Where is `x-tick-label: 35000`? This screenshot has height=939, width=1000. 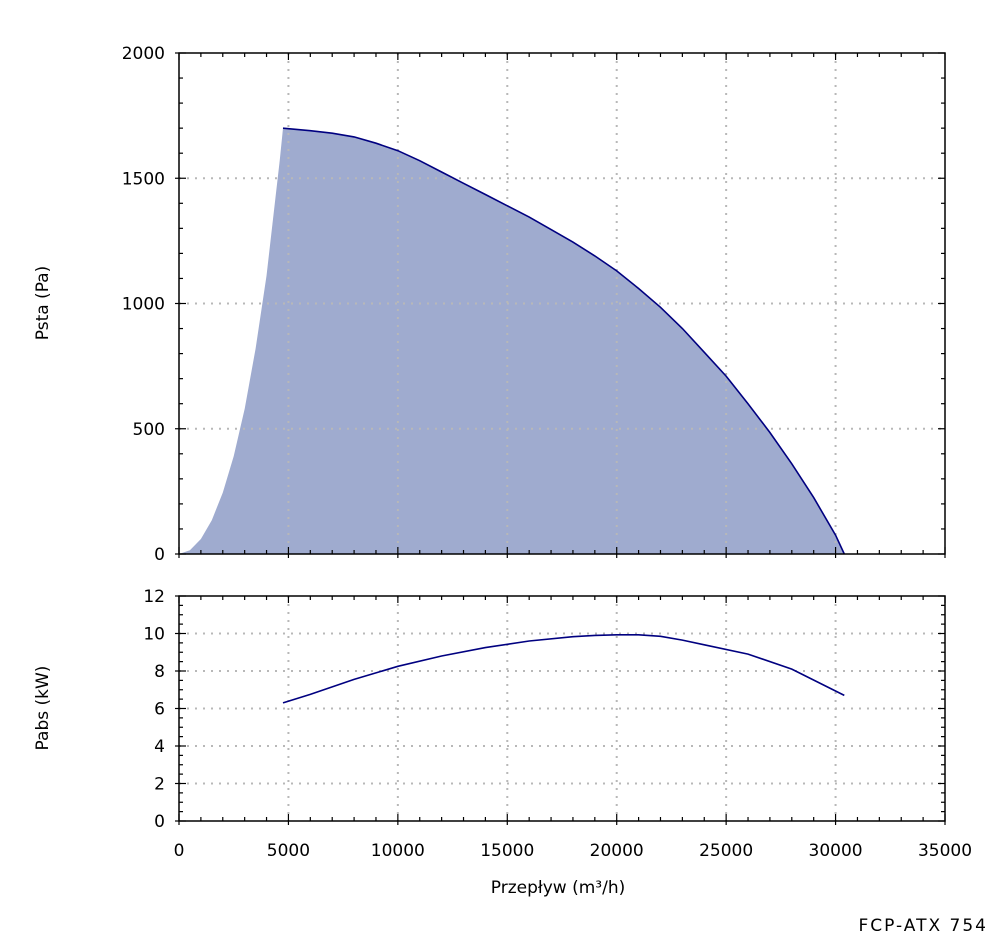
x-tick-label: 35000 is located at coordinates (945, 851).